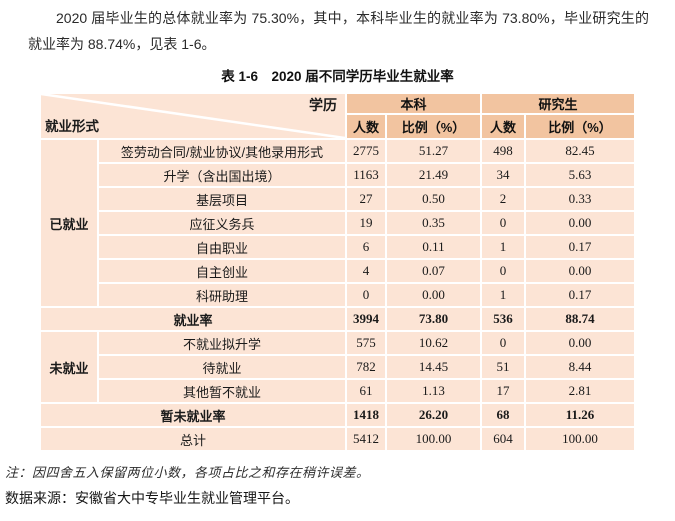  I want to click on value-cell: 61, so click(365, 391).